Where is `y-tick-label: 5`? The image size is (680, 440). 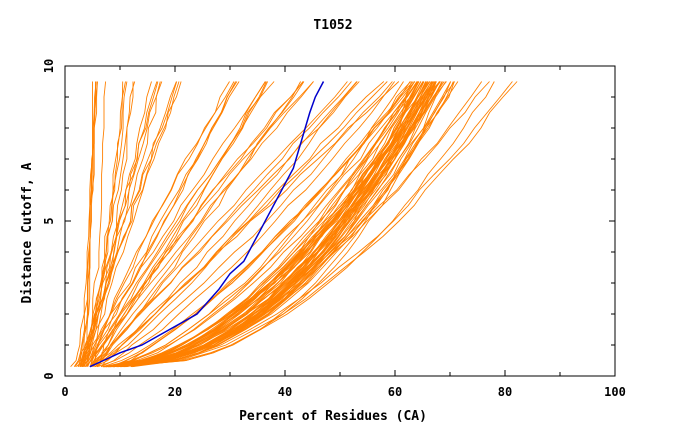 y-tick-label: 5 is located at coordinates (49, 220).